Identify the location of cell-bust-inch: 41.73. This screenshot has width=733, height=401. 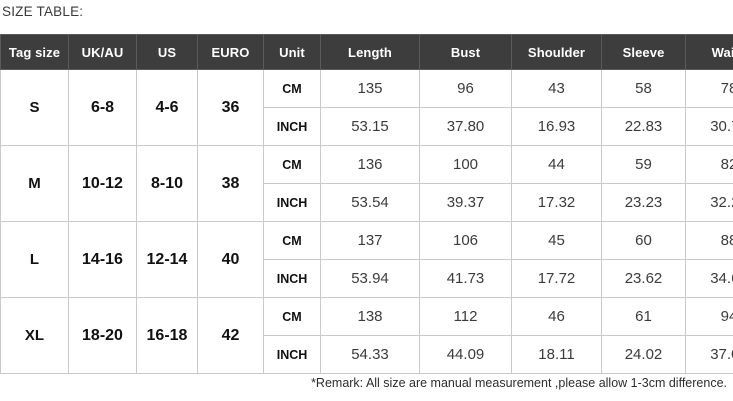
(465, 278).